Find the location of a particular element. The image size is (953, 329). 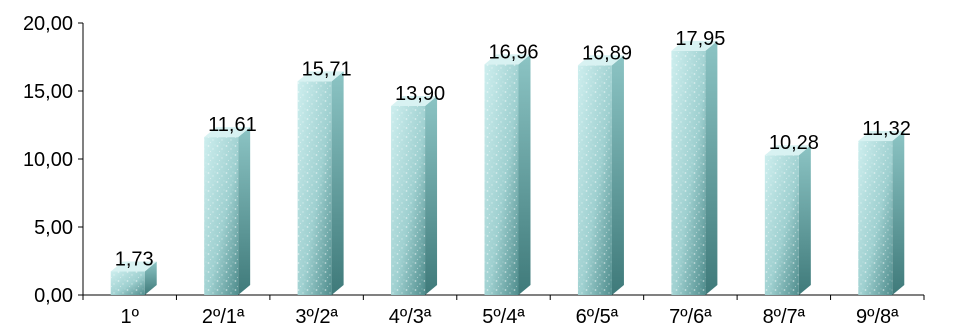

bar-value-label: 11,32 is located at coordinates (886, 129).